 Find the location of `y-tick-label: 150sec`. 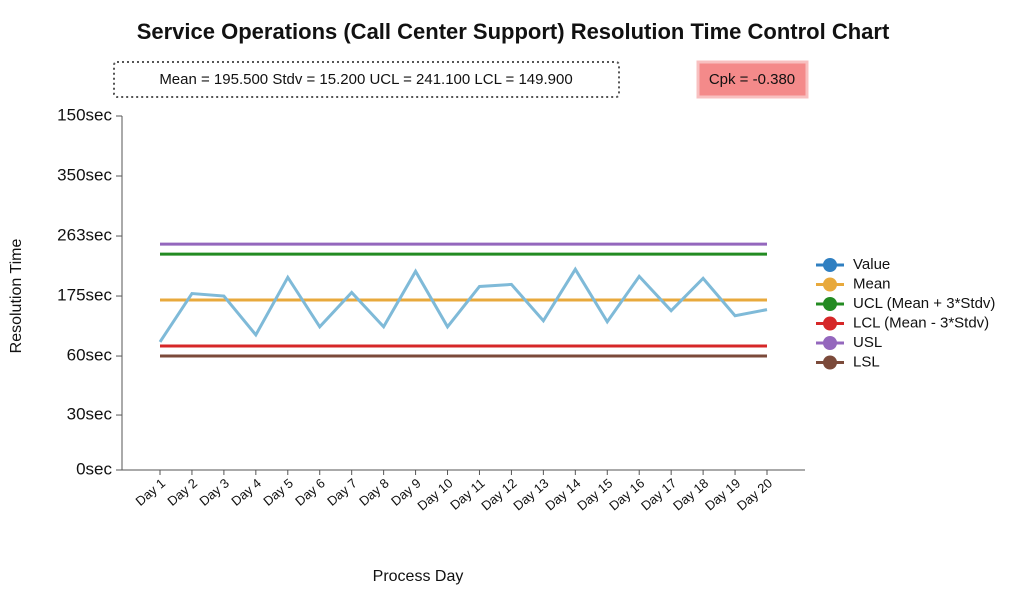

y-tick-label: 150sec is located at coordinates (84, 114).